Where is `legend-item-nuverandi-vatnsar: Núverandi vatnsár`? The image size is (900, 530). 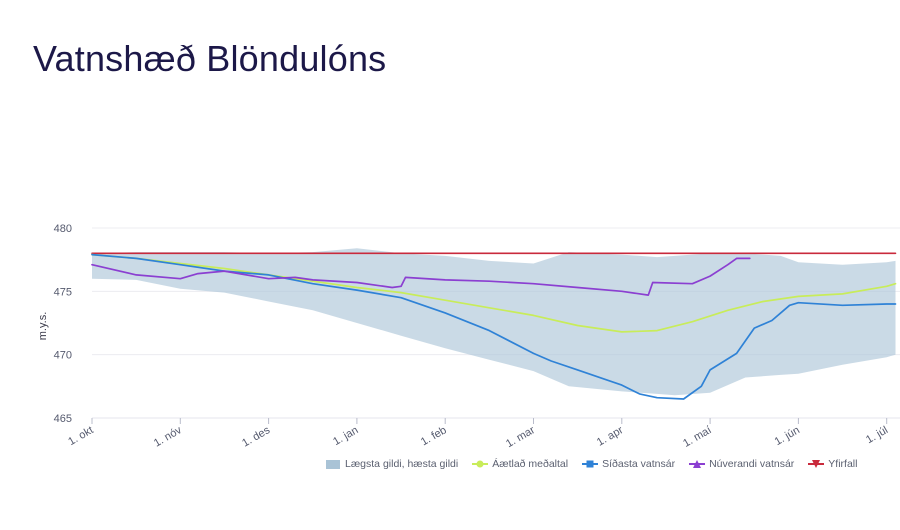 legend-item-nuverandi-vatnsar: Núverandi vatnsár is located at coordinates (741, 464).